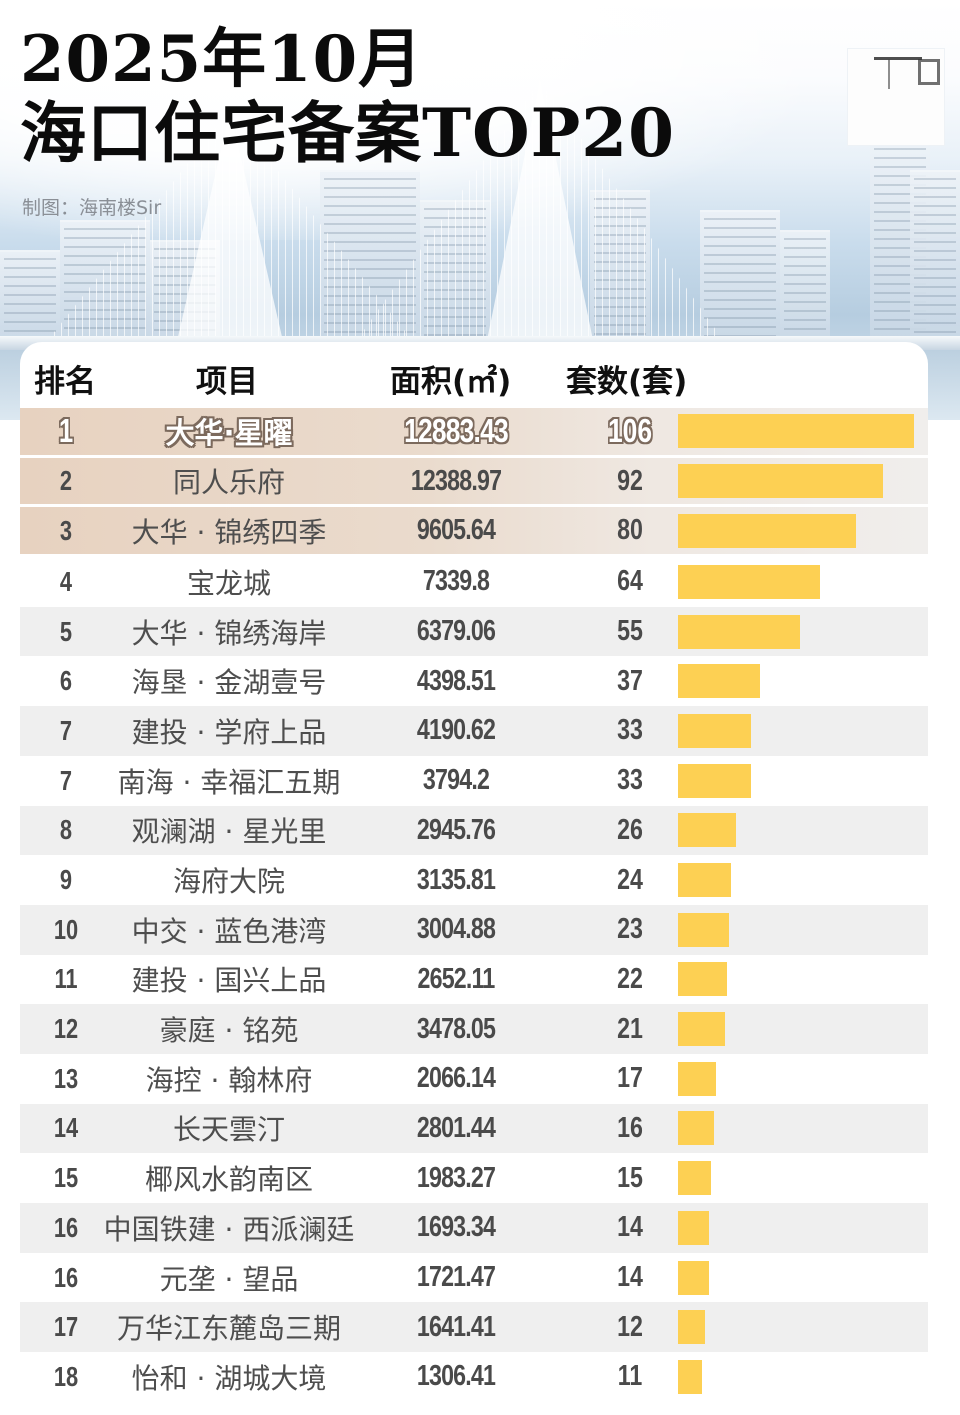 Image resolution: width=960 pixels, height=1415 pixels. Describe the element at coordinates (630, 431) in the screenshot. I see `units-cell: 106` at that location.